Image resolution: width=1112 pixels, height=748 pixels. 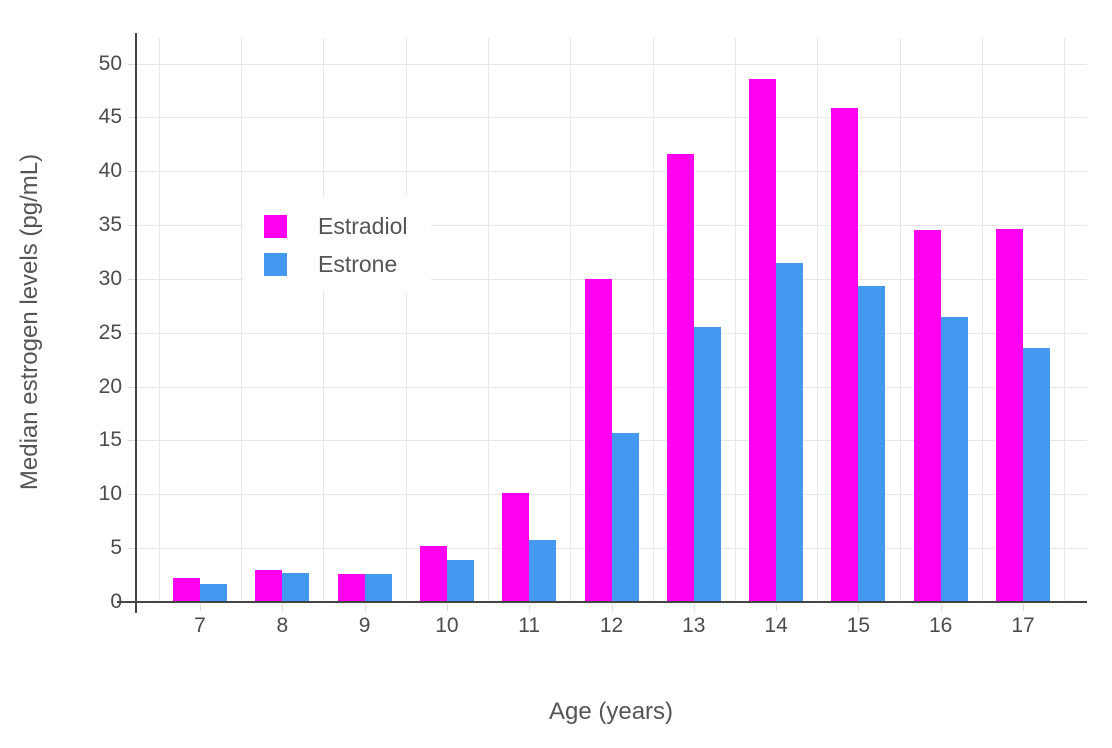 I want to click on y-tick-label-50: 50, so click(x=110, y=63).